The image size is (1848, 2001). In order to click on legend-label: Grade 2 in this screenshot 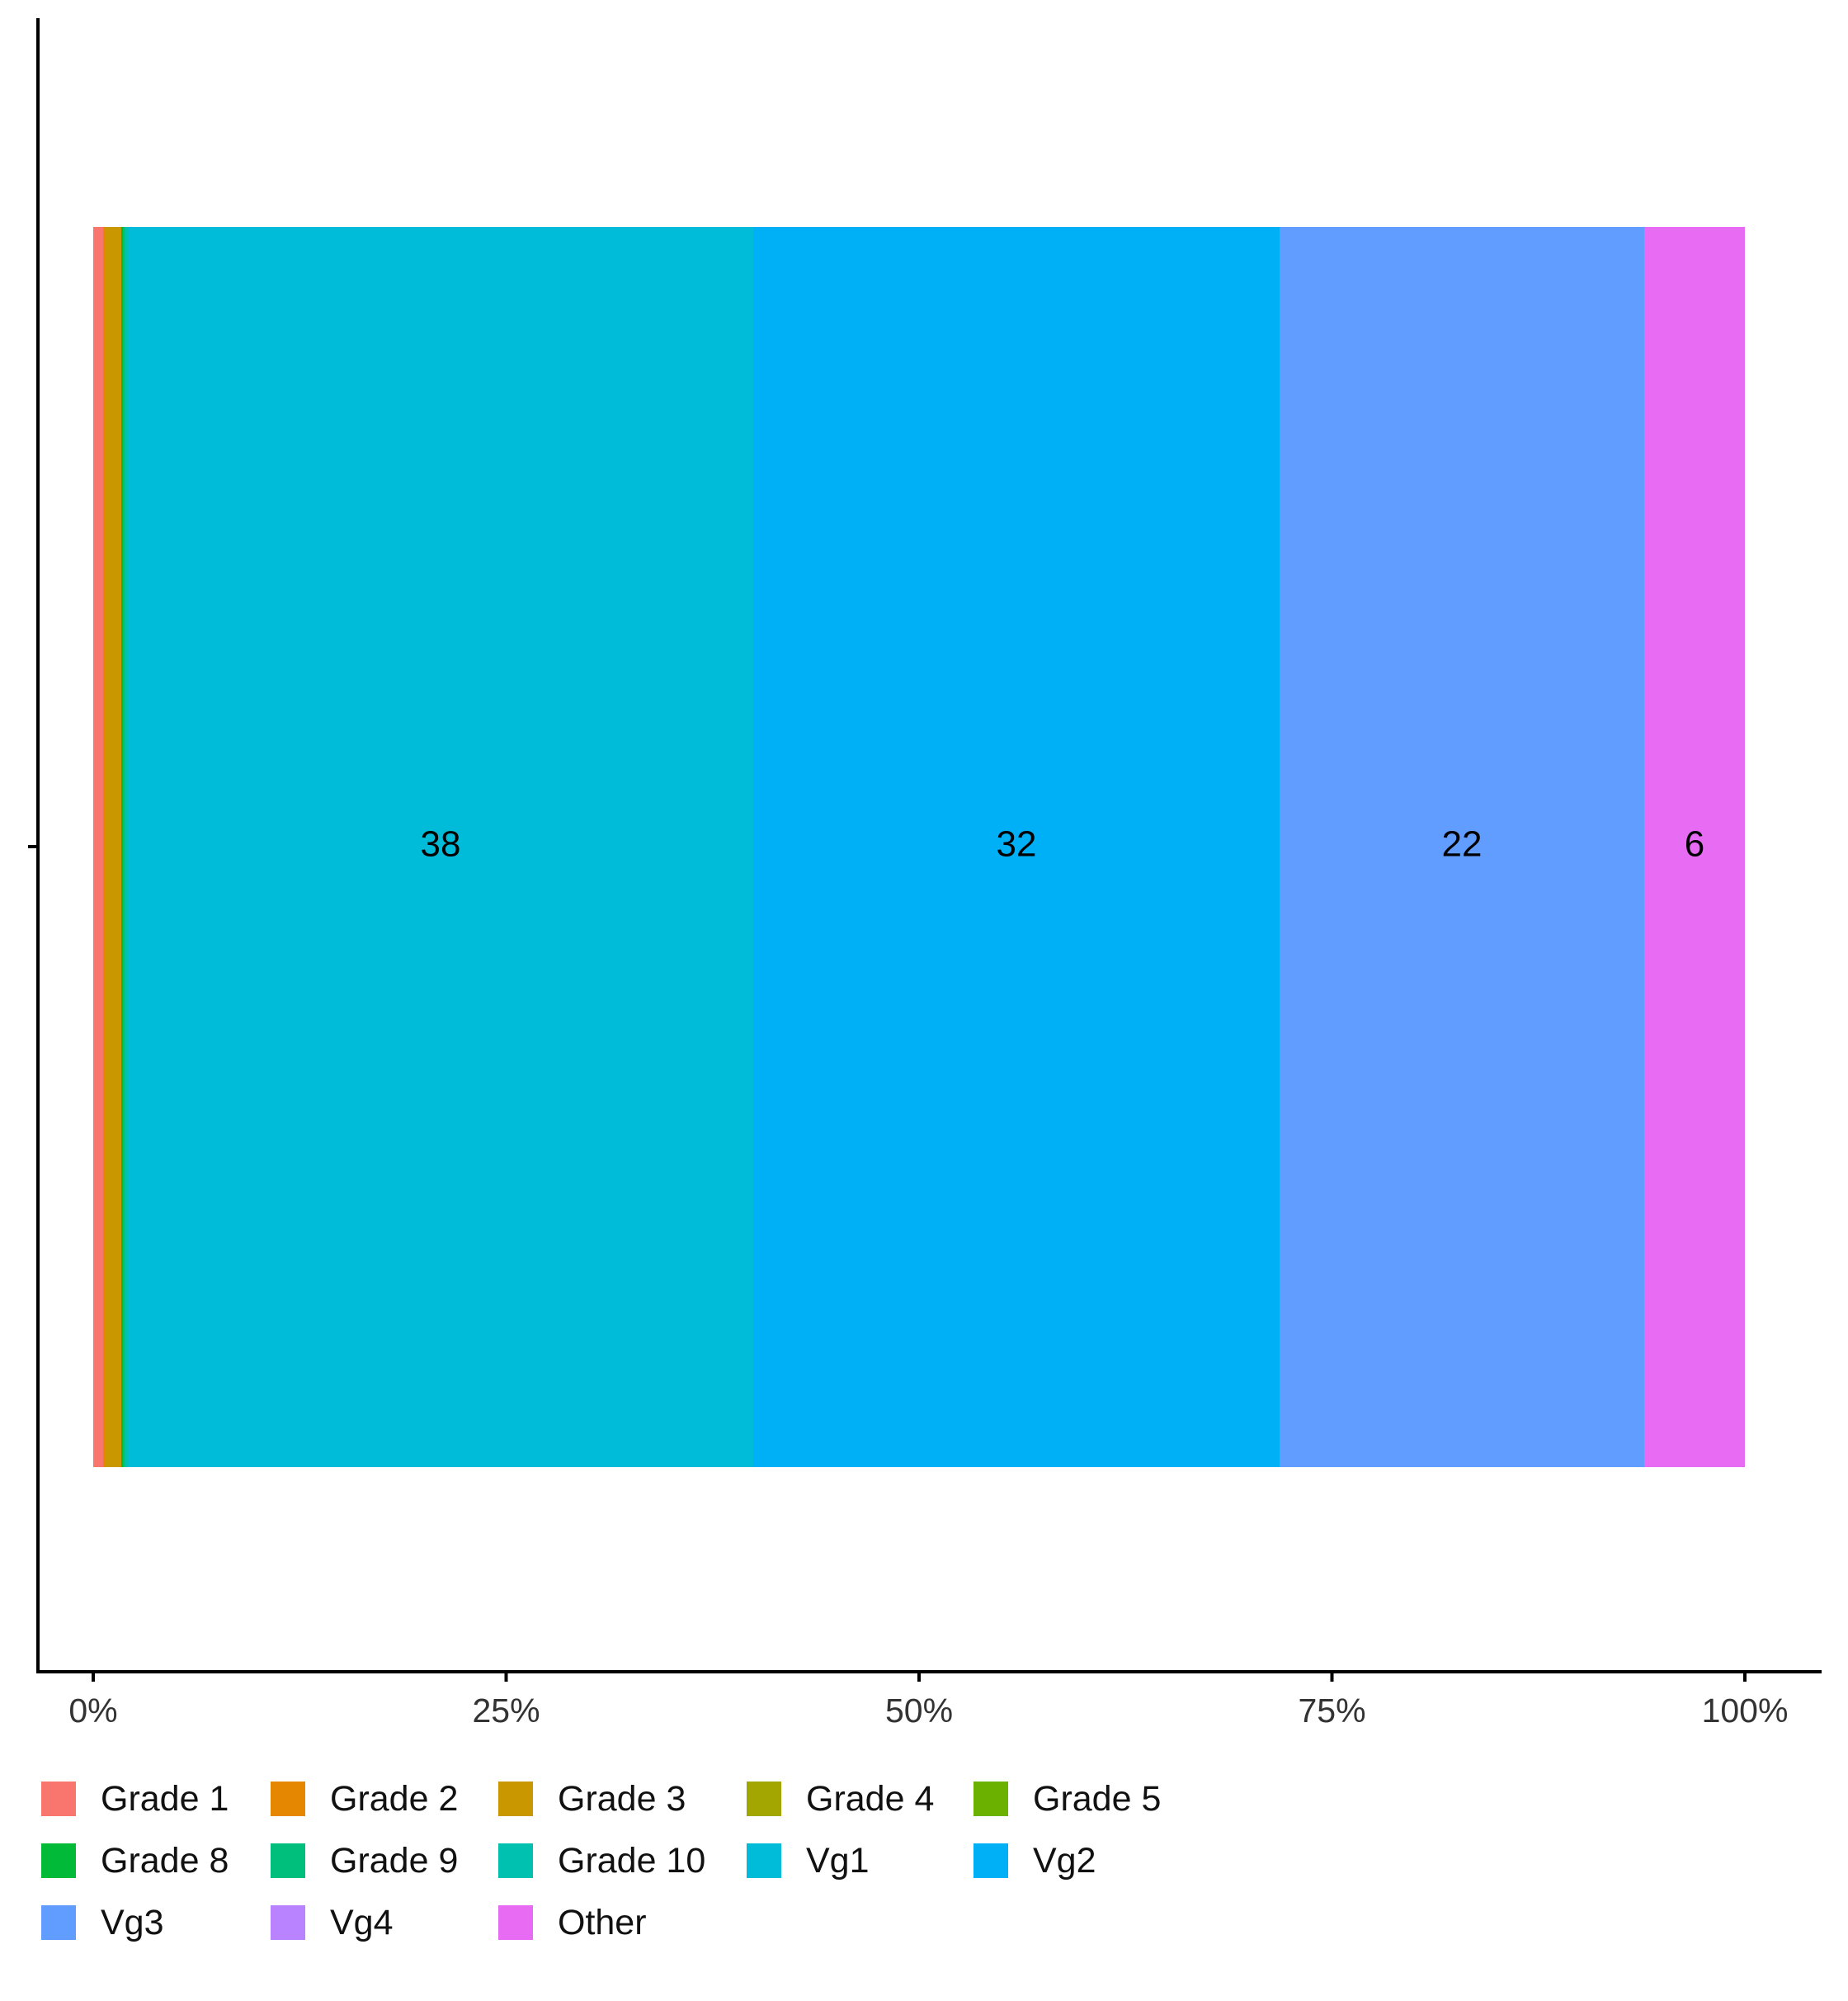, I will do `click(394, 1798)`.